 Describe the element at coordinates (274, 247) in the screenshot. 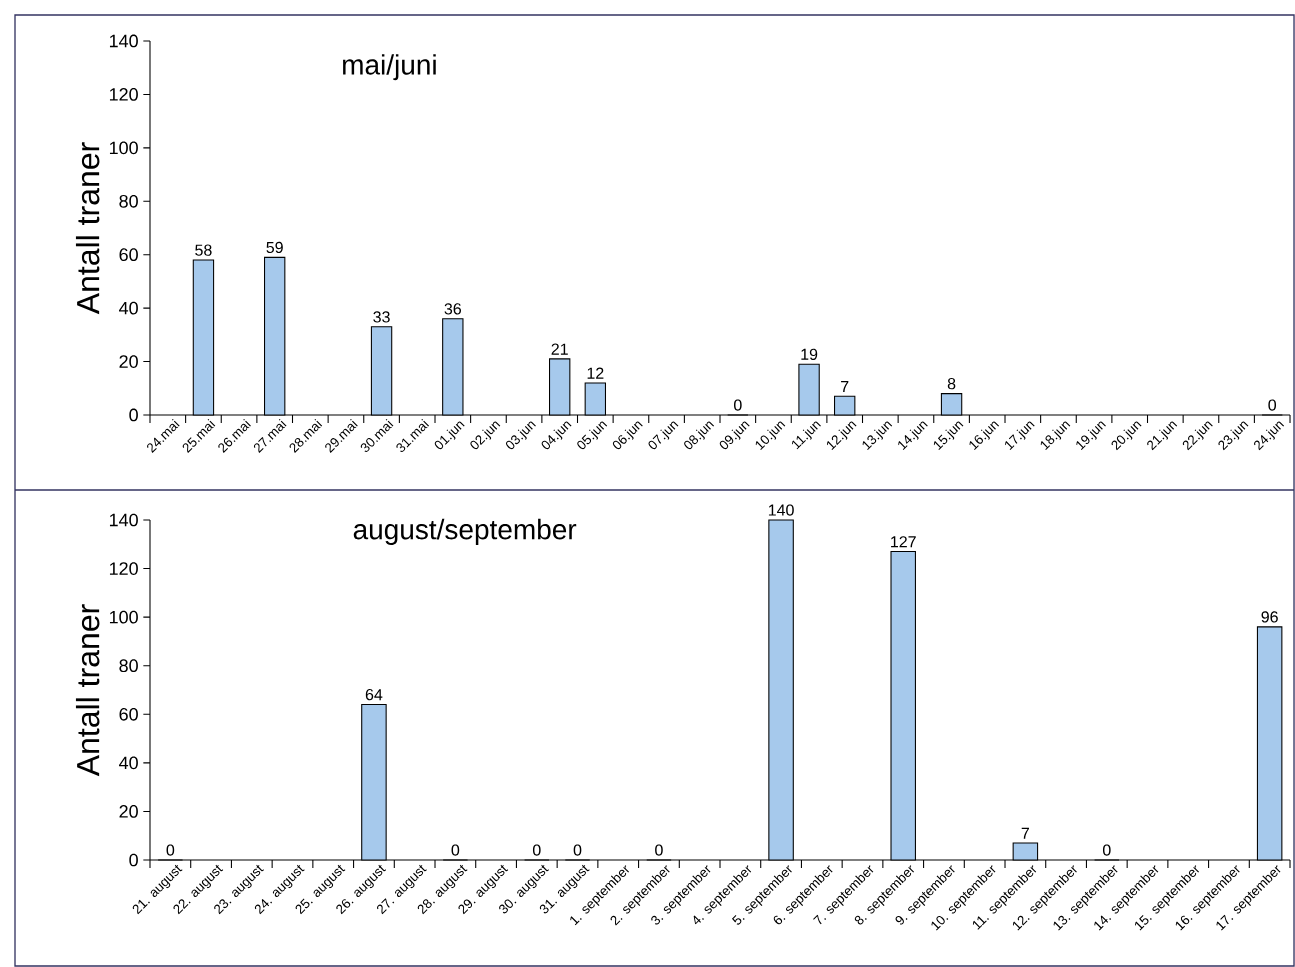

I see `data-label: 59` at that location.